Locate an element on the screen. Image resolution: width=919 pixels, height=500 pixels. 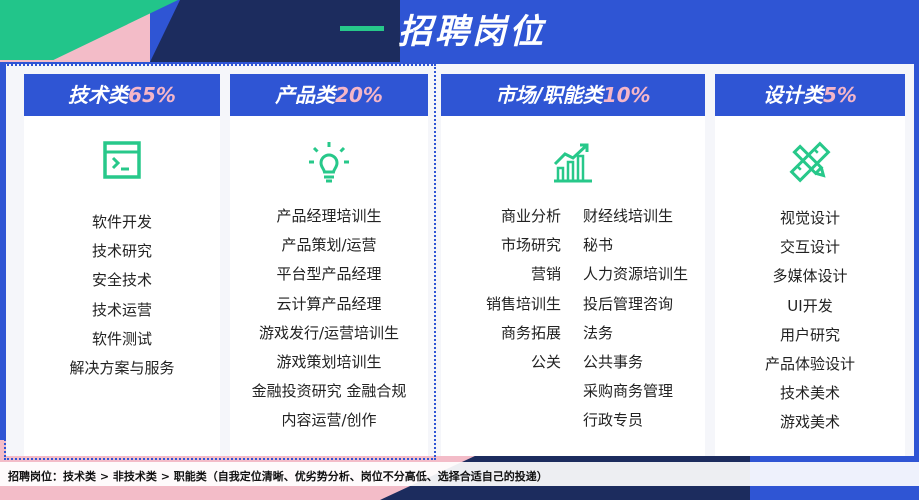
growth-chart-icon is located at coordinates (573, 164).